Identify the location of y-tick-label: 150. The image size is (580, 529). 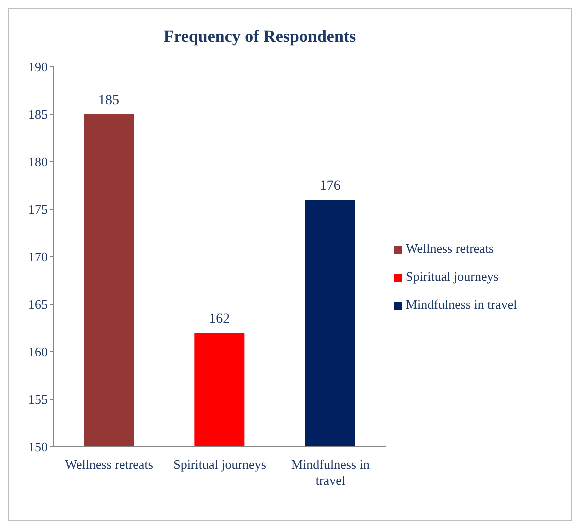
(38, 447).